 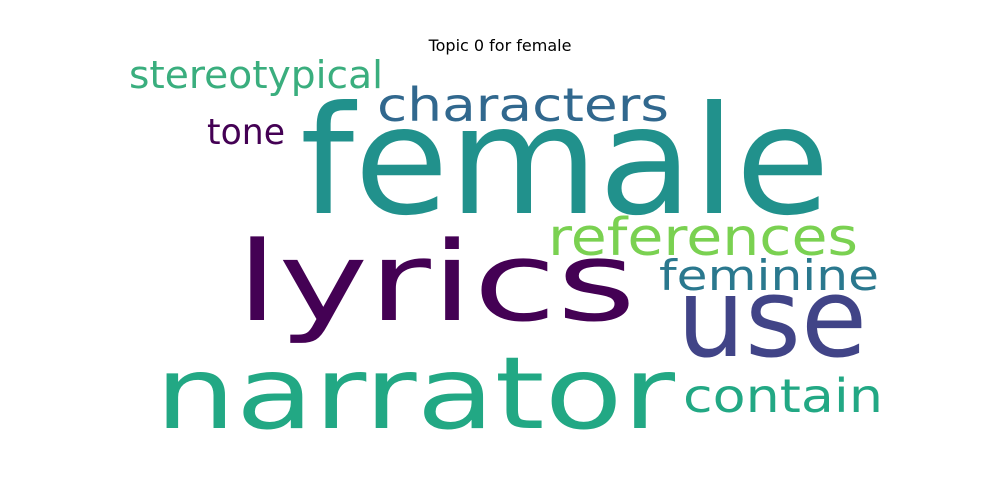 What do you see at coordinates (523, 105) in the screenshot?
I see `word-characters: characters` at bounding box center [523, 105].